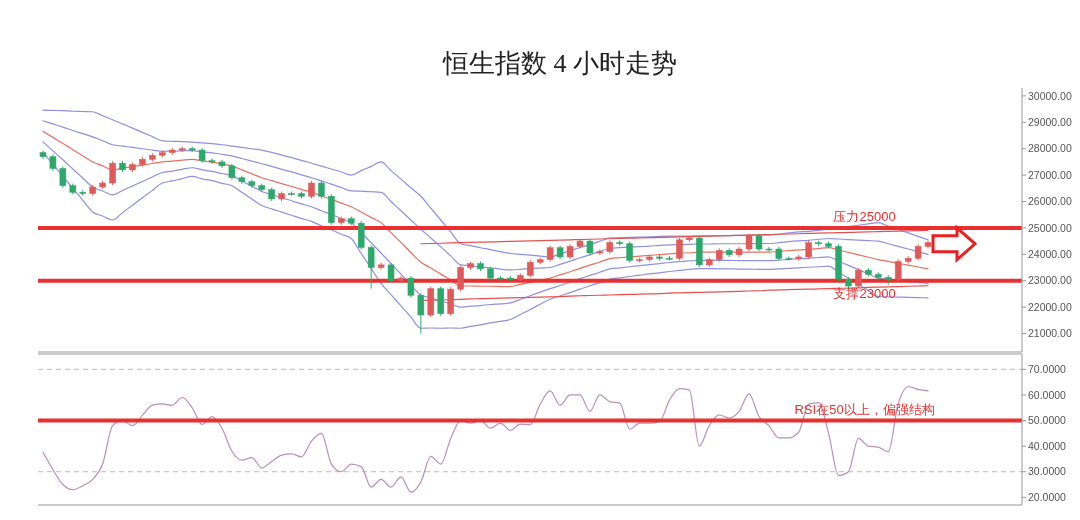 Image resolution: width=1080 pixels, height=520 pixels. What do you see at coordinates (1047, 420) in the screenshot?
I see `y-tick-label: 50.0000` at bounding box center [1047, 420].